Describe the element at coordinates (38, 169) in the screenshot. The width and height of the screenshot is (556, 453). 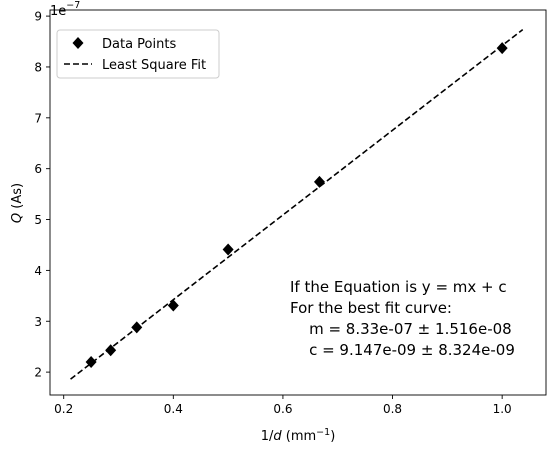
I see `y-tick-label: 6` at that location.